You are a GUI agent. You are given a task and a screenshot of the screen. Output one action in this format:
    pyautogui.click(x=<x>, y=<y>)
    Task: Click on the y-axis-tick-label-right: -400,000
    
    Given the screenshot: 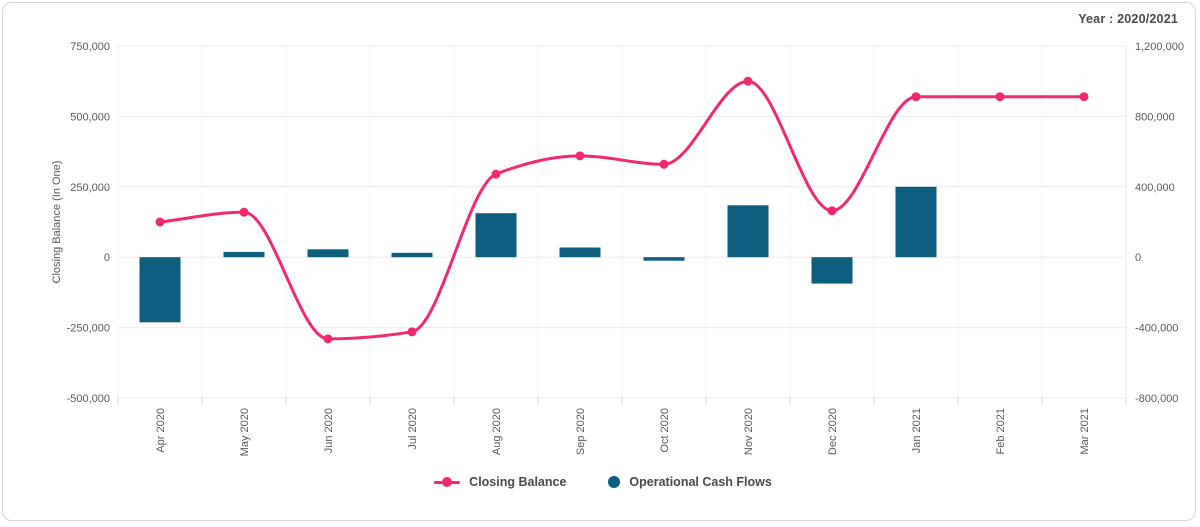 What is the action you would take?
    pyautogui.click(x=1156, y=329)
    